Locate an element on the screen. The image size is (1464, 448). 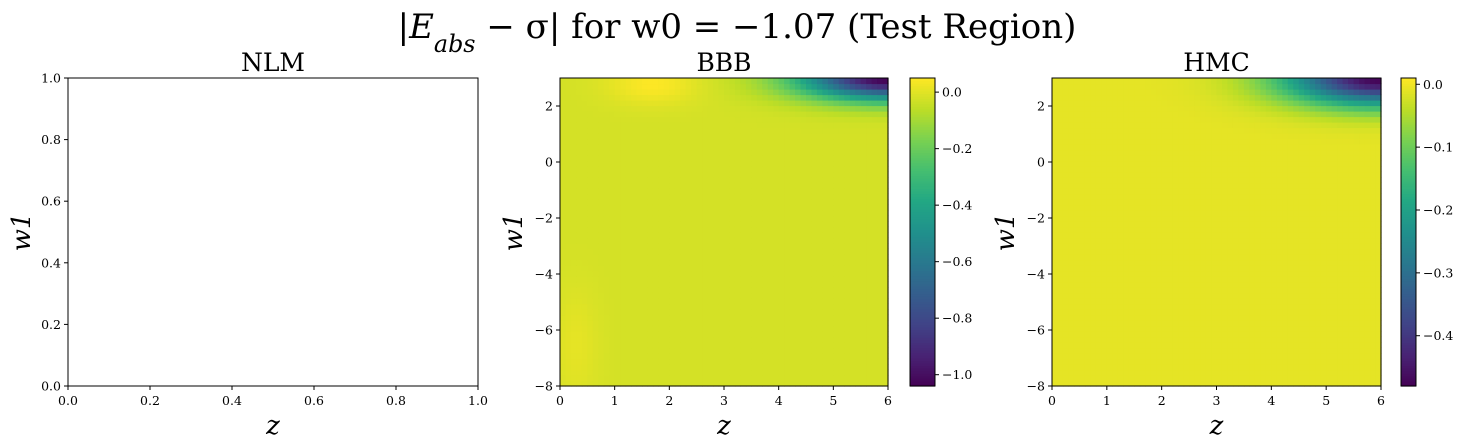
y-tick-label: 0.8 is located at coordinates (51, 139).